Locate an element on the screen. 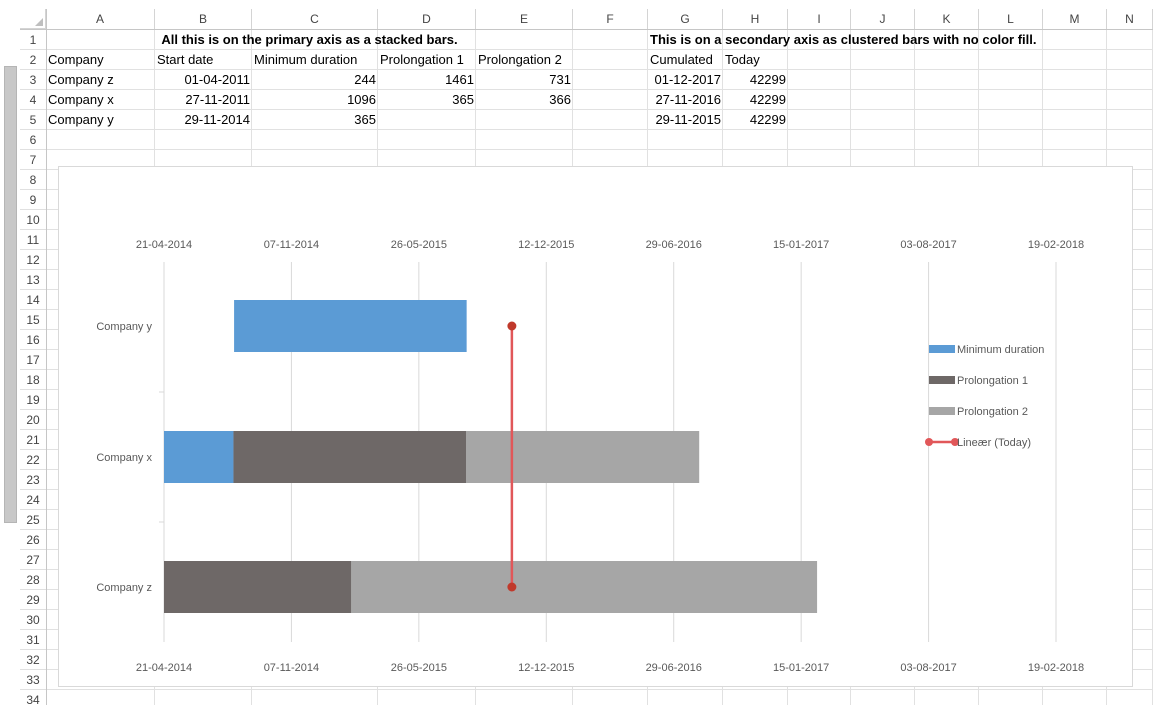 Image resolution: width=1153 pixels, height=705 pixels. row-header-33: 33 is located at coordinates (33, 680).